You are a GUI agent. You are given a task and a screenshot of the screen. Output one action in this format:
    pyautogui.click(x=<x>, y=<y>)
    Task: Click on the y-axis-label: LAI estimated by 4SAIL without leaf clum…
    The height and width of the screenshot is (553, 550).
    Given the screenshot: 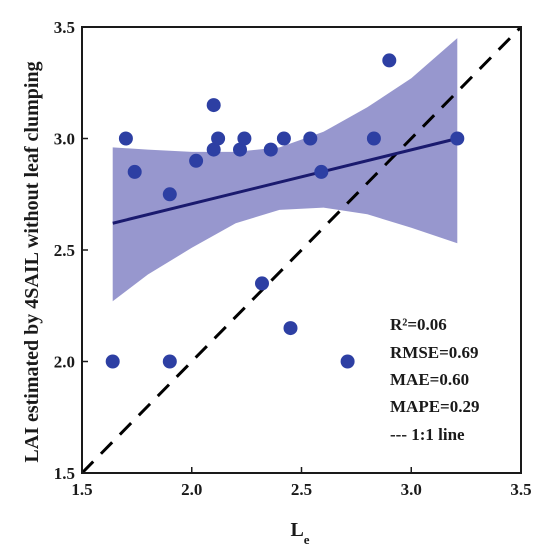 What is the action you would take?
    pyautogui.click(x=32, y=261)
    